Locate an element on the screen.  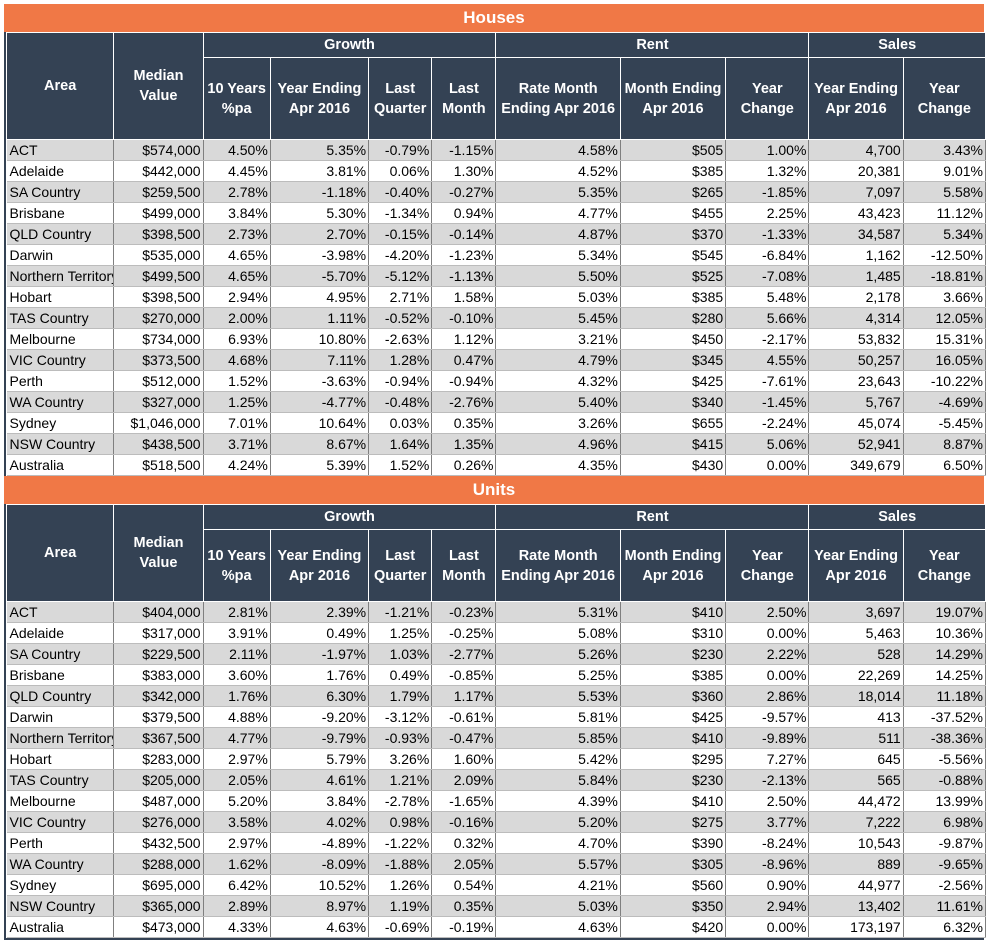
cell-rent-rate: 4.96% is located at coordinates (558, 444).